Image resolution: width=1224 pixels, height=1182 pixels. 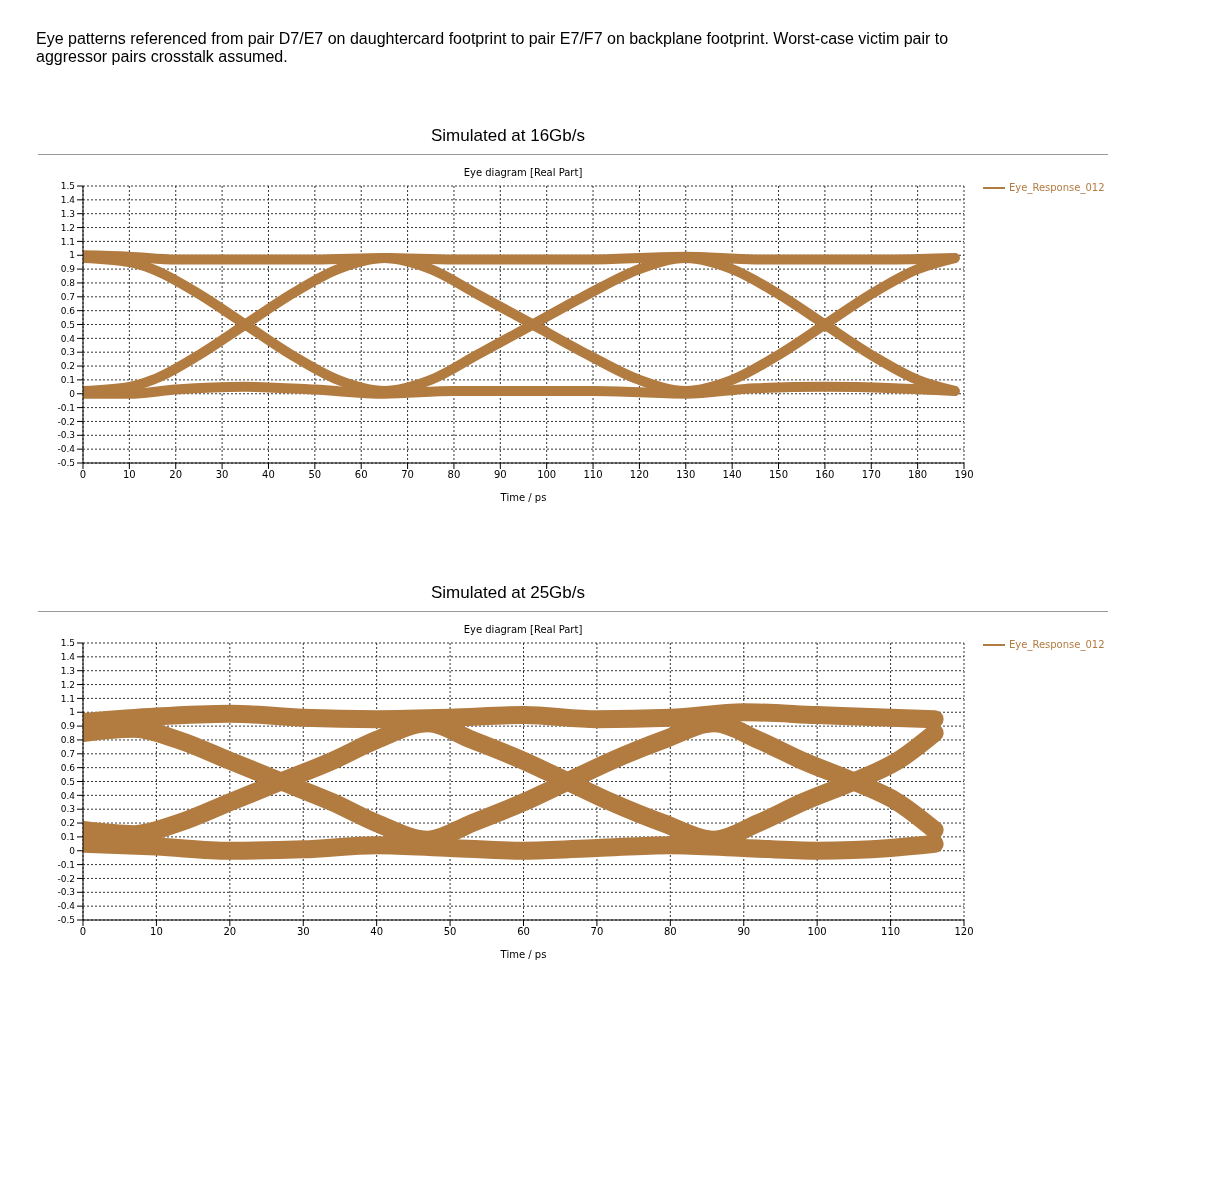 What do you see at coordinates (493, 48) in the screenshot?
I see `text: Eye patterns referenced from pair D7/E7 on daughtercard footprint to pair E7/F7 on backplane footprint. Worst-case victim pair to aggressor pairs crosstalk assumed.` at bounding box center [493, 48].